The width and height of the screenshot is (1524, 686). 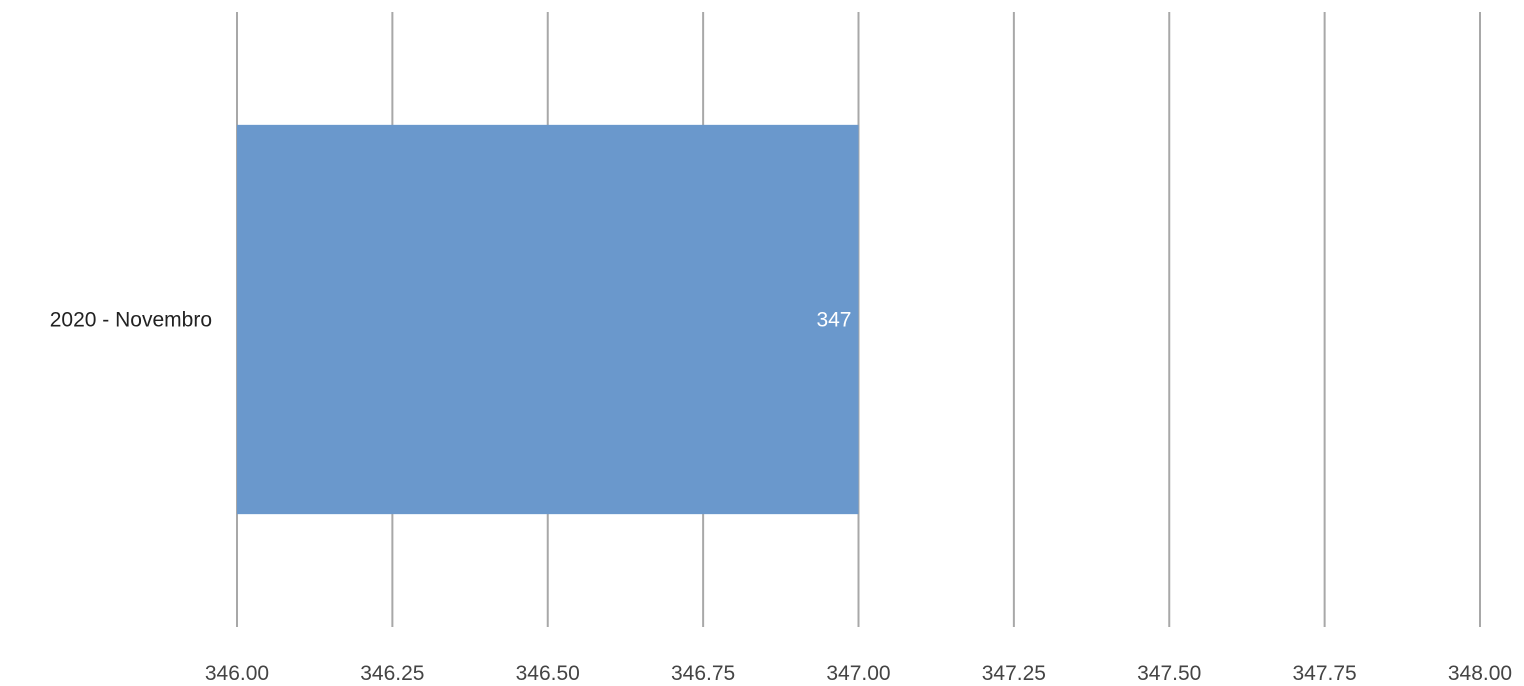 I want to click on x-tick-label: 346.25, so click(x=392, y=673).